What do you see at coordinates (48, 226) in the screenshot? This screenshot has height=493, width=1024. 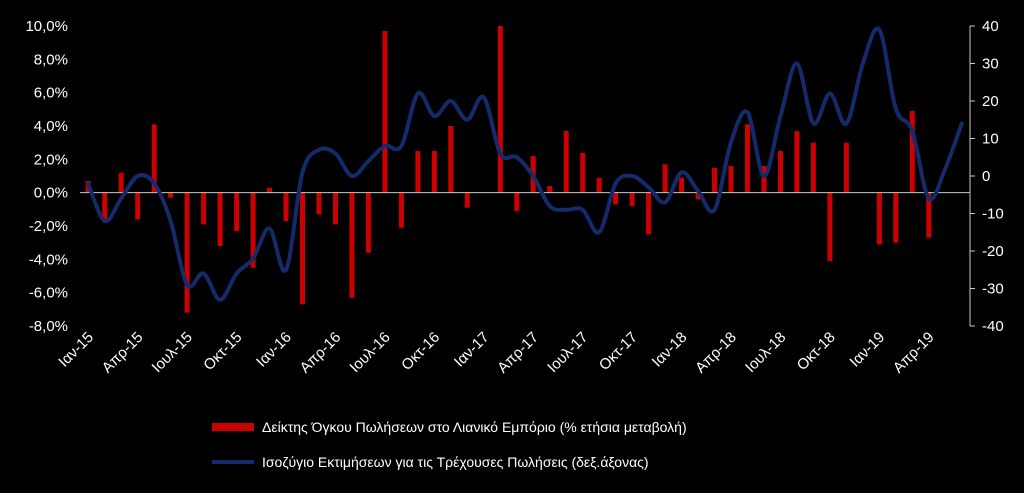 I see `y-left-tick-label: -2,0%` at bounding box center [48, 226].